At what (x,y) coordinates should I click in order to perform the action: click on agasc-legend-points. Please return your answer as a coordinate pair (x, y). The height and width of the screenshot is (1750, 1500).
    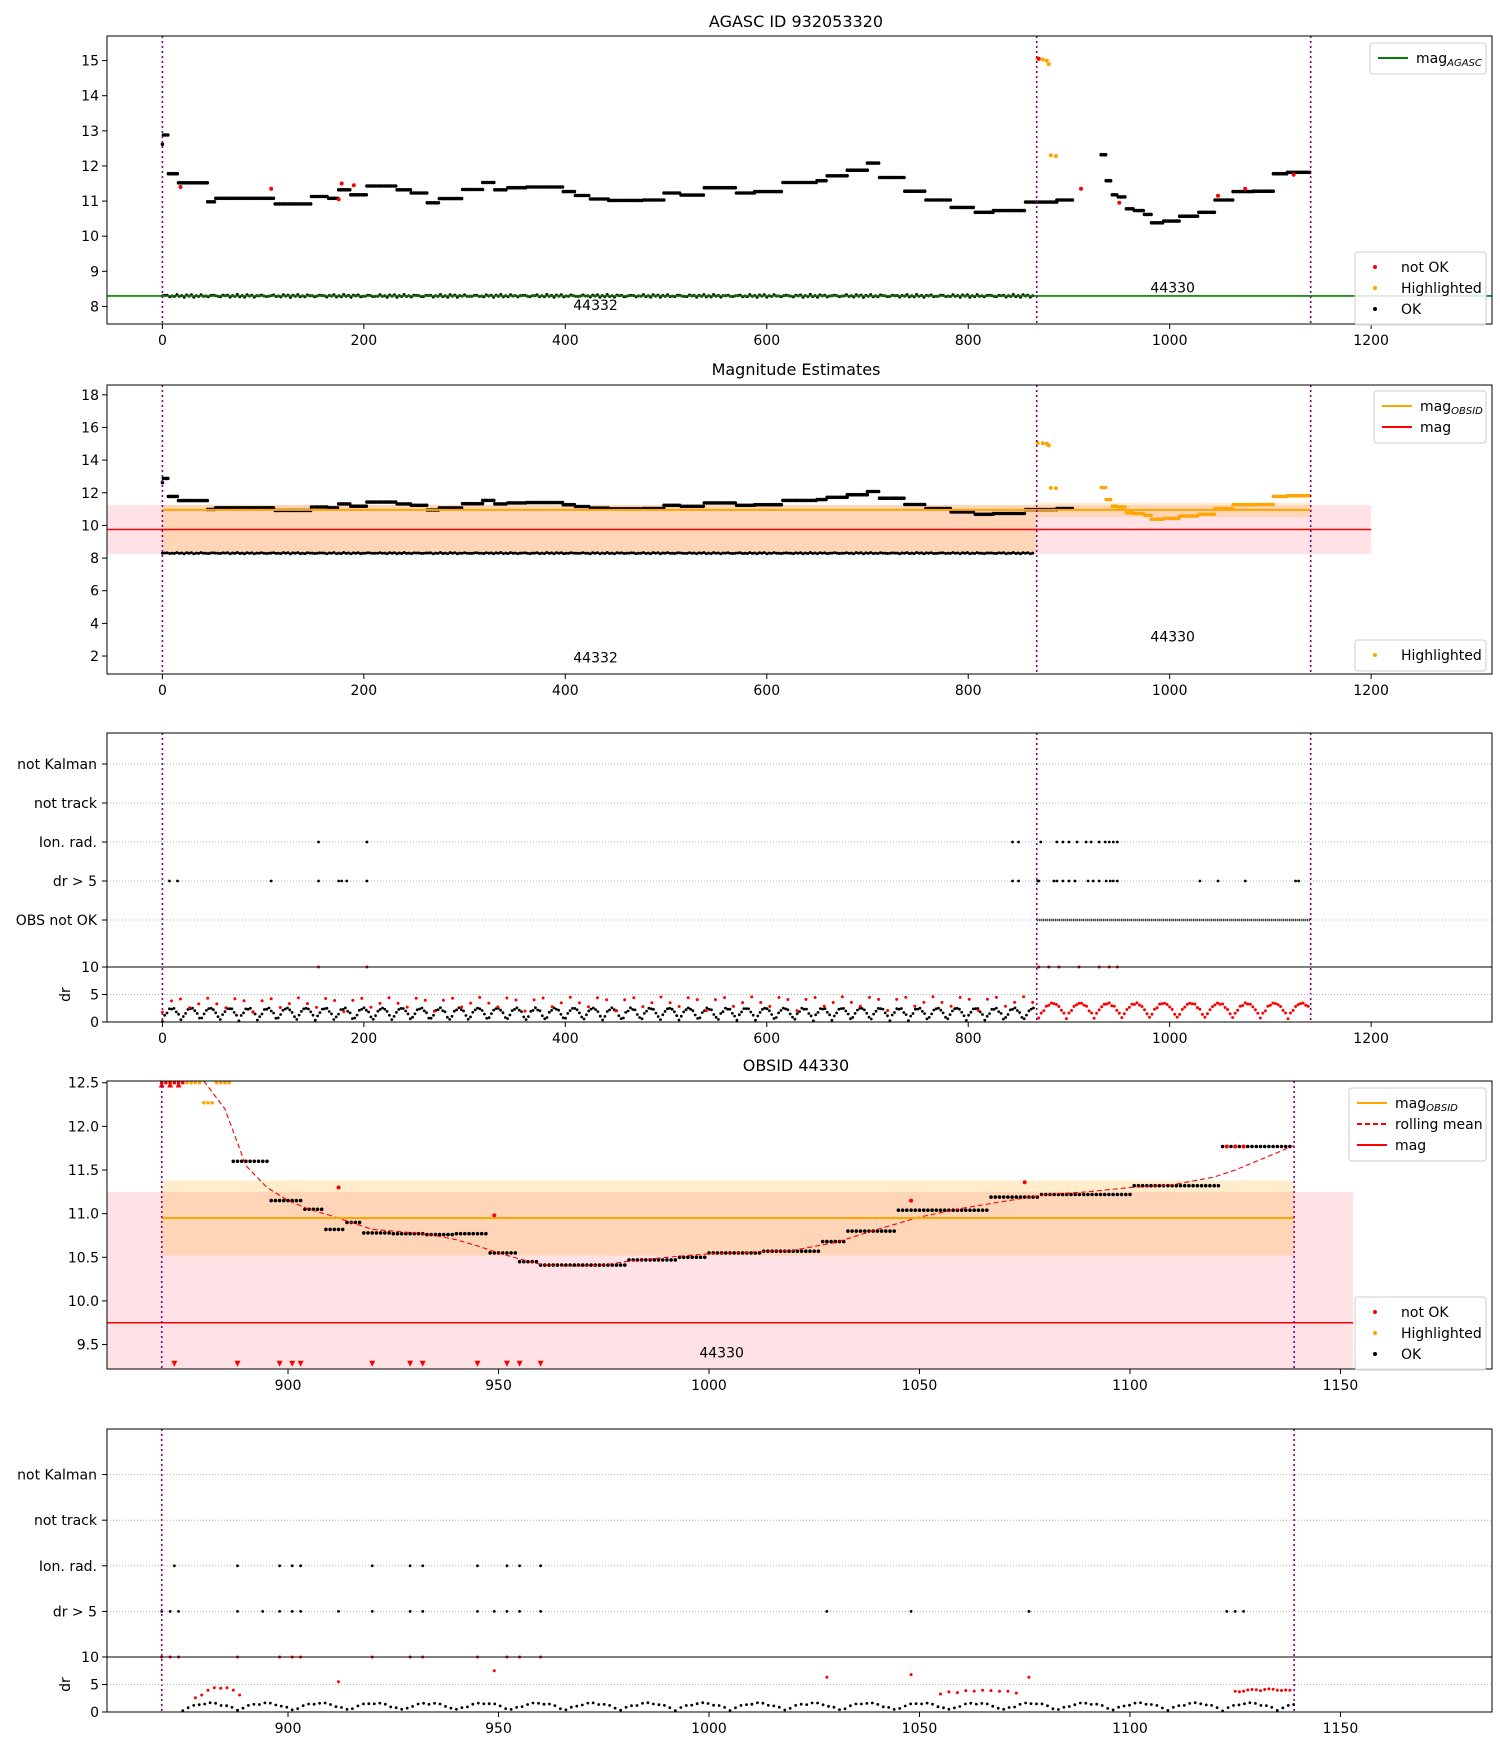
    Looking at the image, I should click on (1420, 288).